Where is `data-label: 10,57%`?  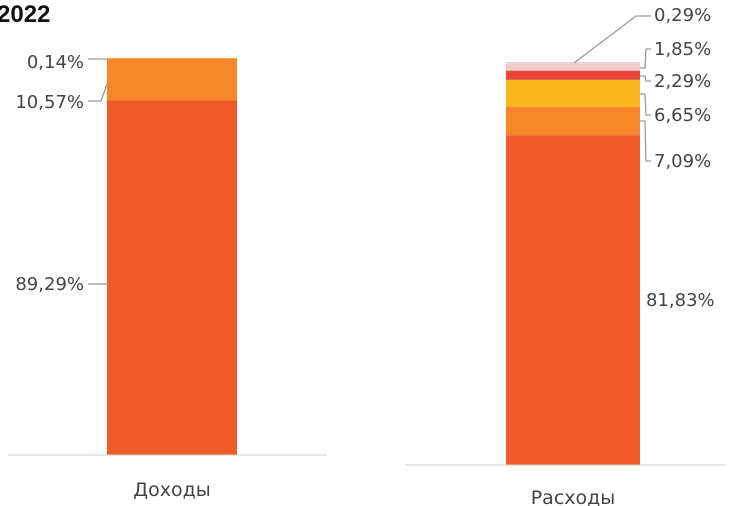
data-label: 10,57% is located at coordinates (49, 102).